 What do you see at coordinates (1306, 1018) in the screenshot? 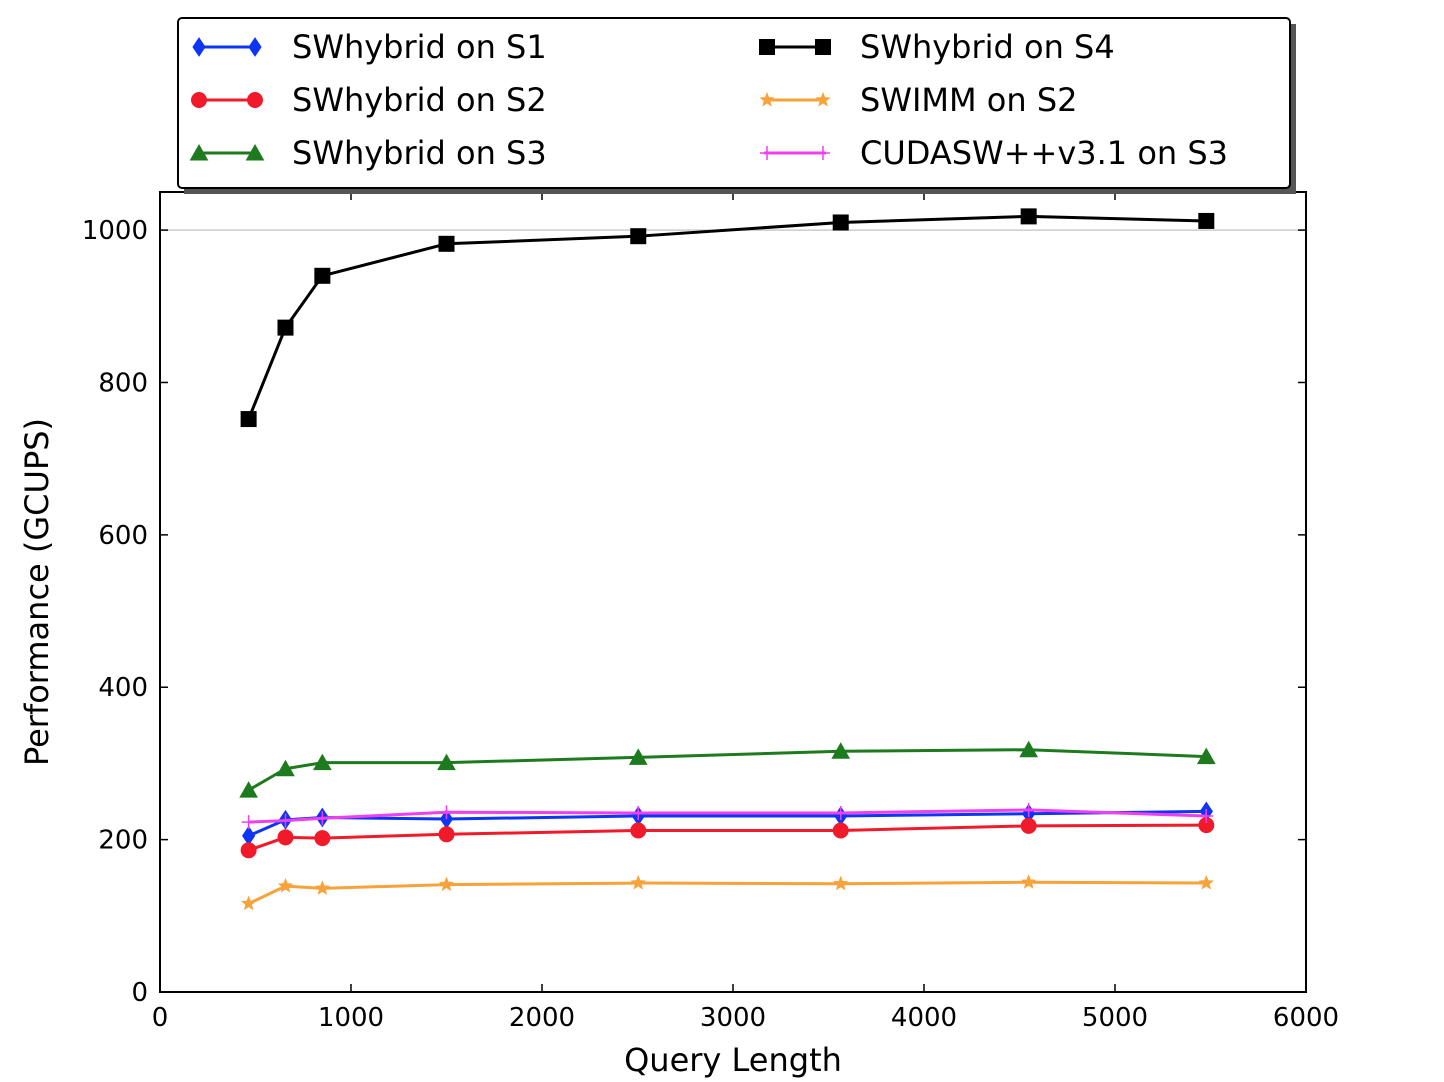
I see `x-tick-label: 6000` at bounding box center [1306, 1018].